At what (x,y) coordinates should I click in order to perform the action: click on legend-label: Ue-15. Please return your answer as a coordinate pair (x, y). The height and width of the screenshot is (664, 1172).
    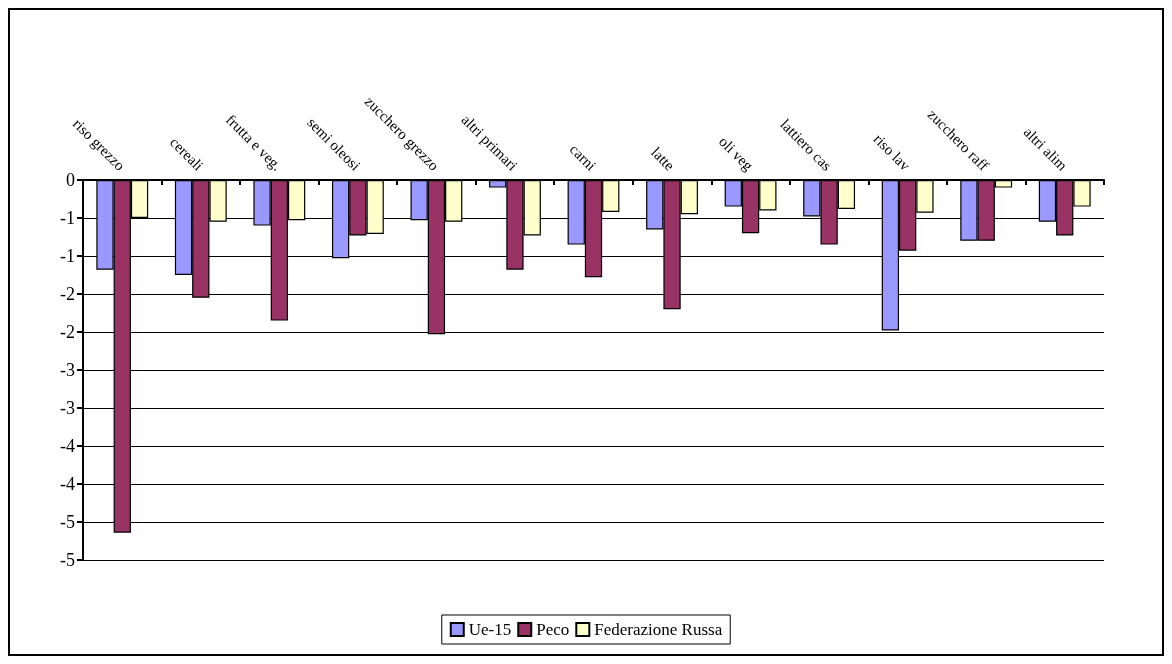
    Looking at the image, I should click on (490, 629).